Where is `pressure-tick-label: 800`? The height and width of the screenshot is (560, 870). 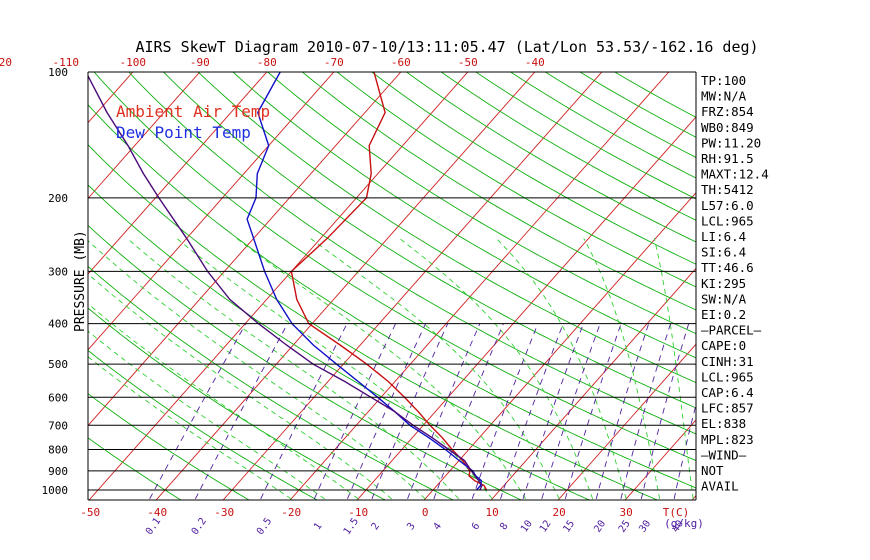
pressure-tick-label: 800 is located at coordinates (58, 449).